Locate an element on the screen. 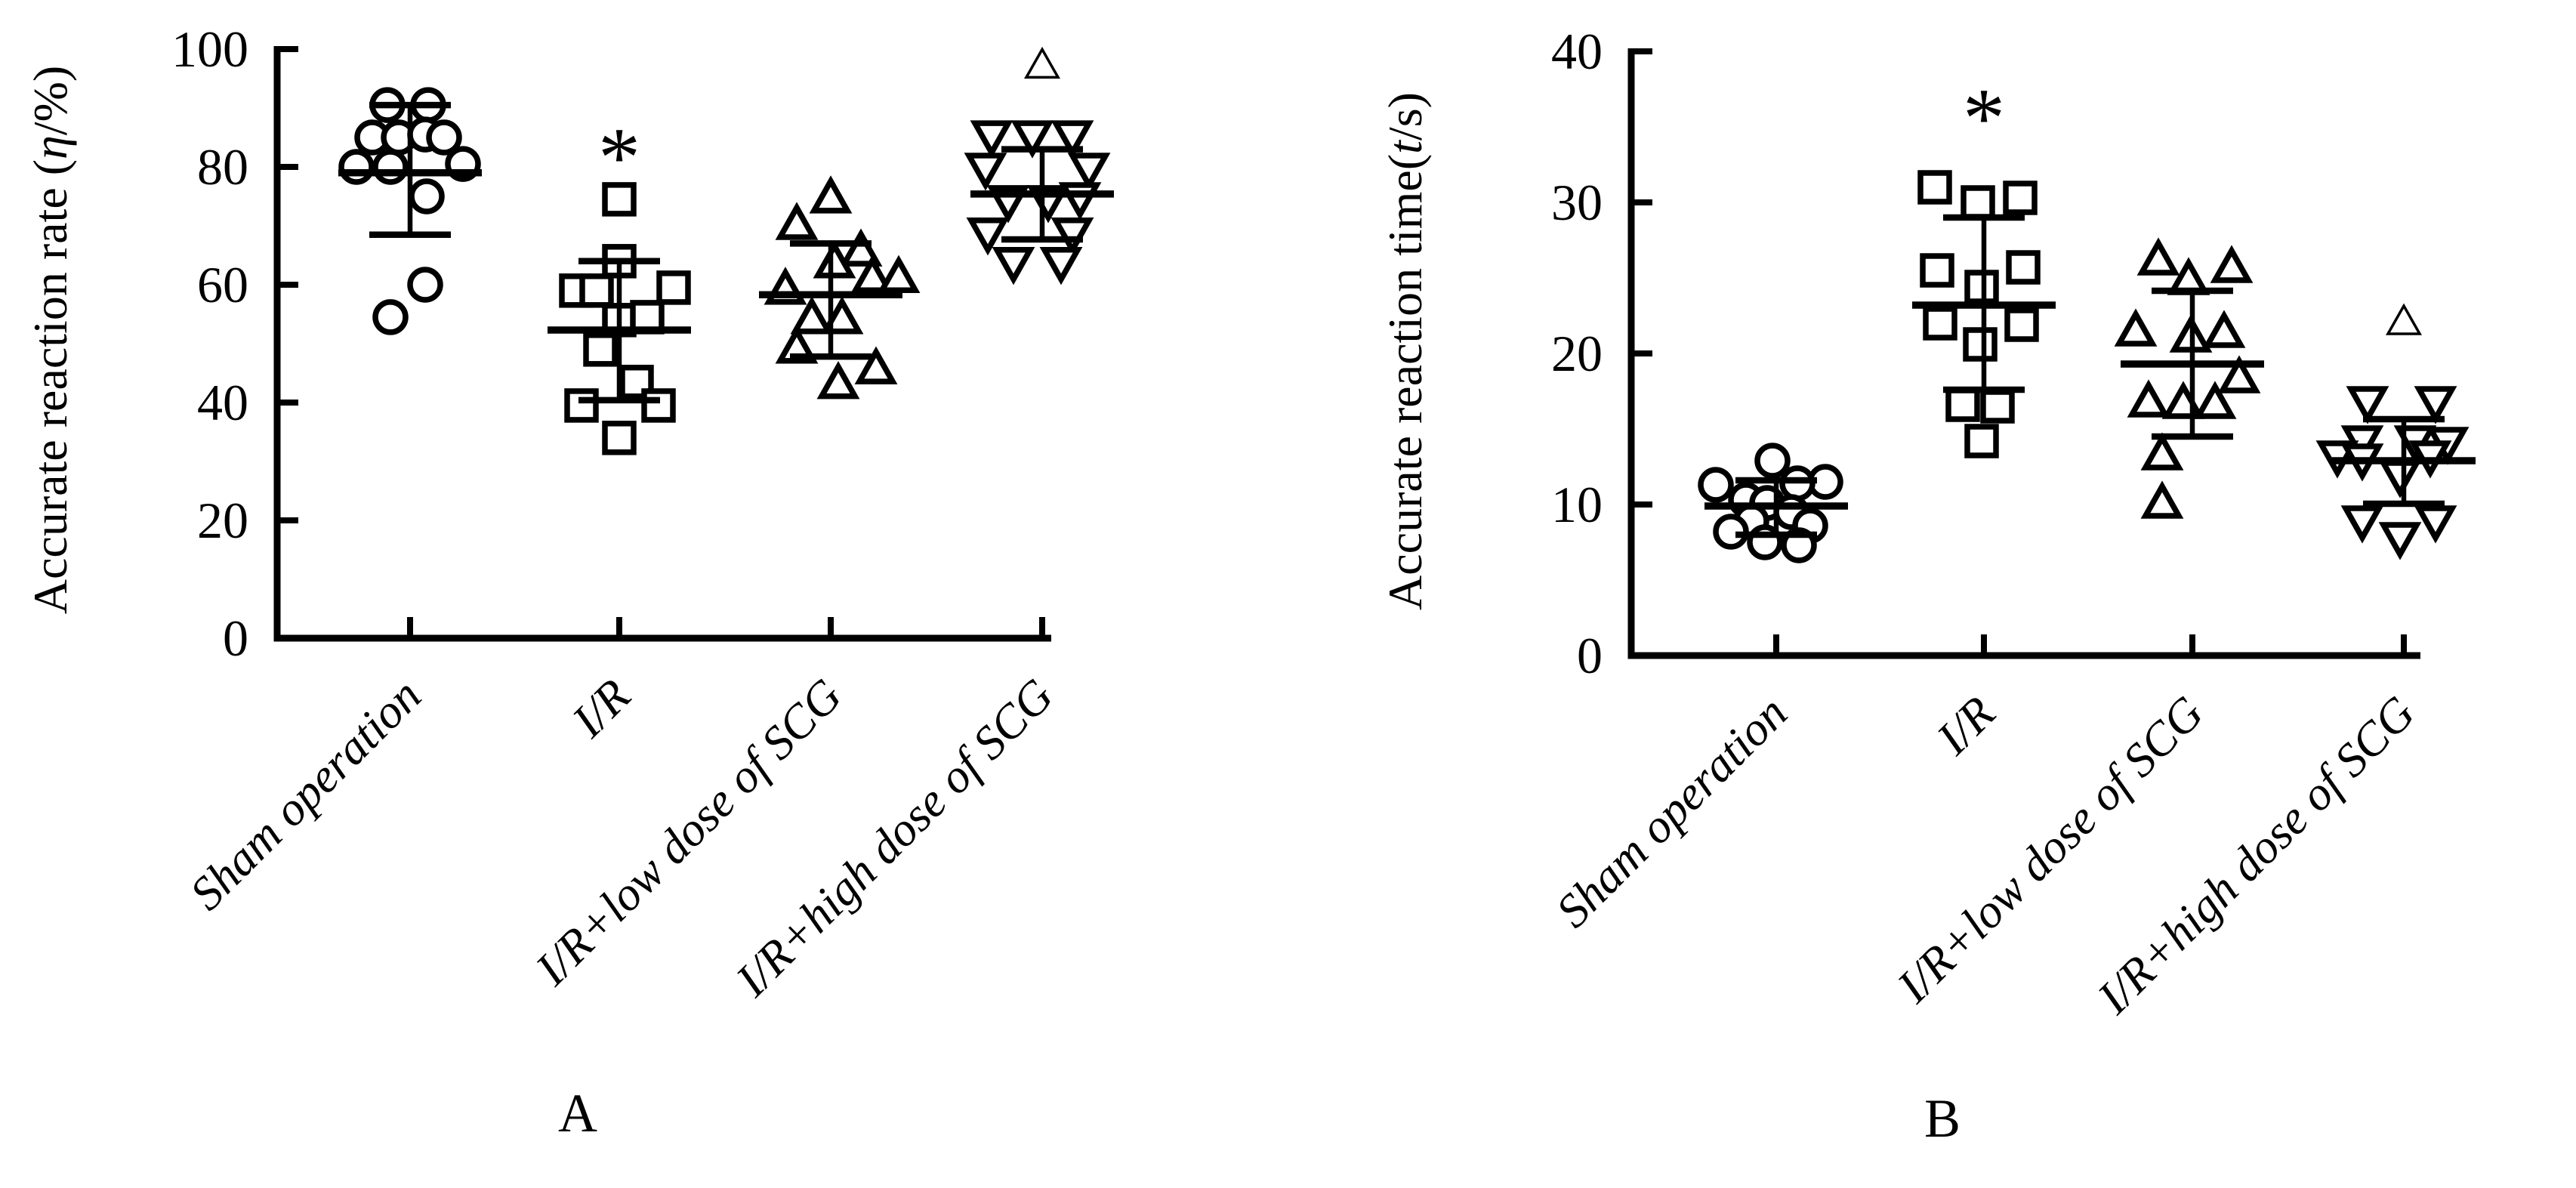  panel-letter: B is located at coordinates (1942, 1118).